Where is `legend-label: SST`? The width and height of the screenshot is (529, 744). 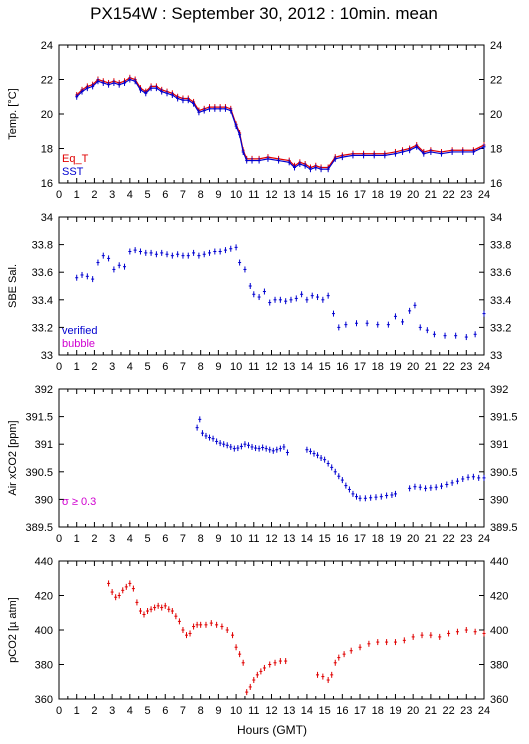
legend-label: SST is located at coordinates (73, 172).